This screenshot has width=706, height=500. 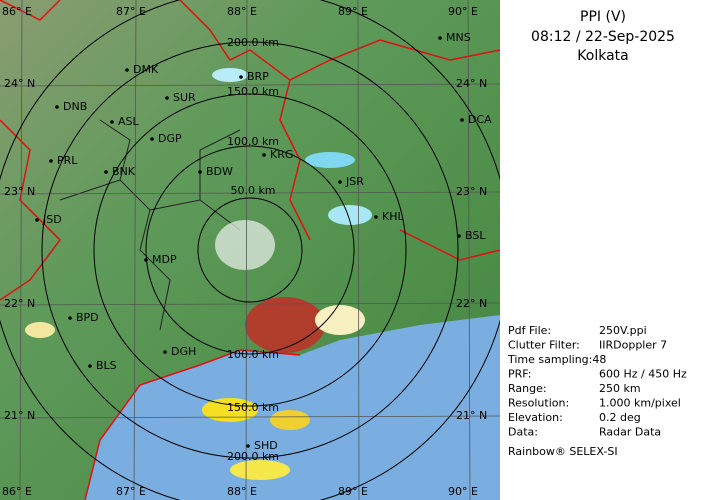 What do you see at coordinates (281, 154) in the screenshot?
I see `city-label: KRG` at bounding box center [281, 154].